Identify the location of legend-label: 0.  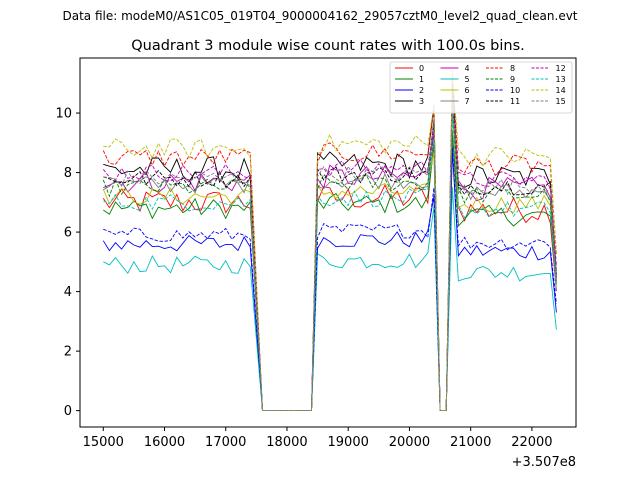
(421, 68).